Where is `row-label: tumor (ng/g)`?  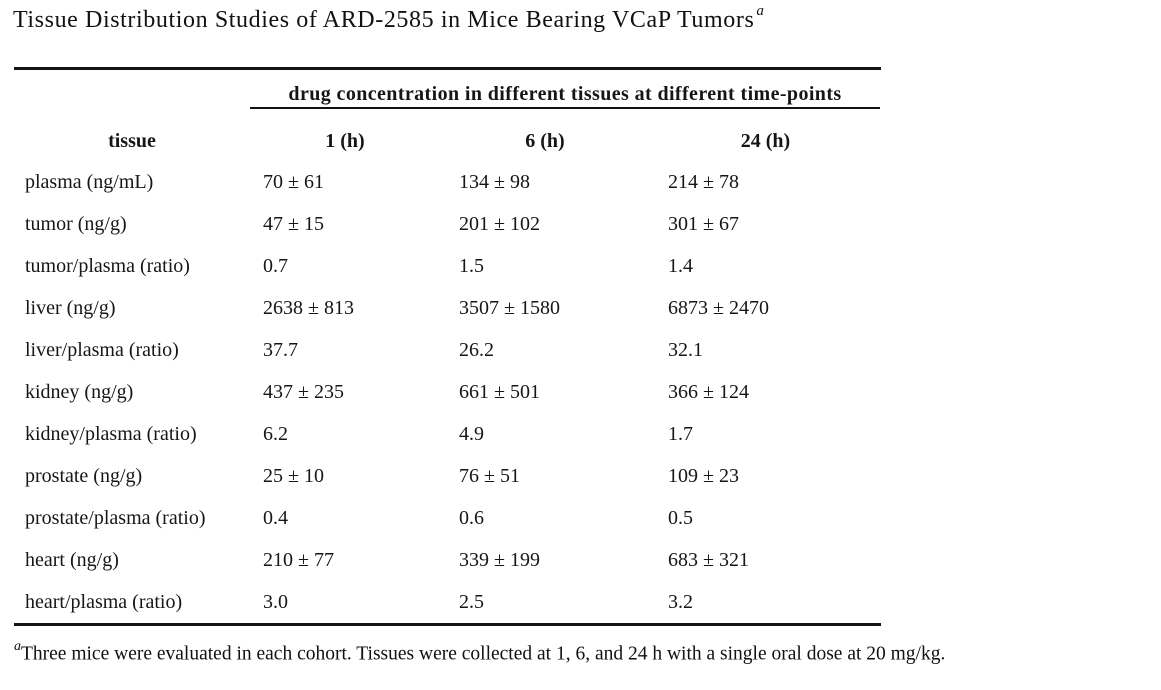
row-label: tumor (ng/g) is located at coordinates (76, 223).